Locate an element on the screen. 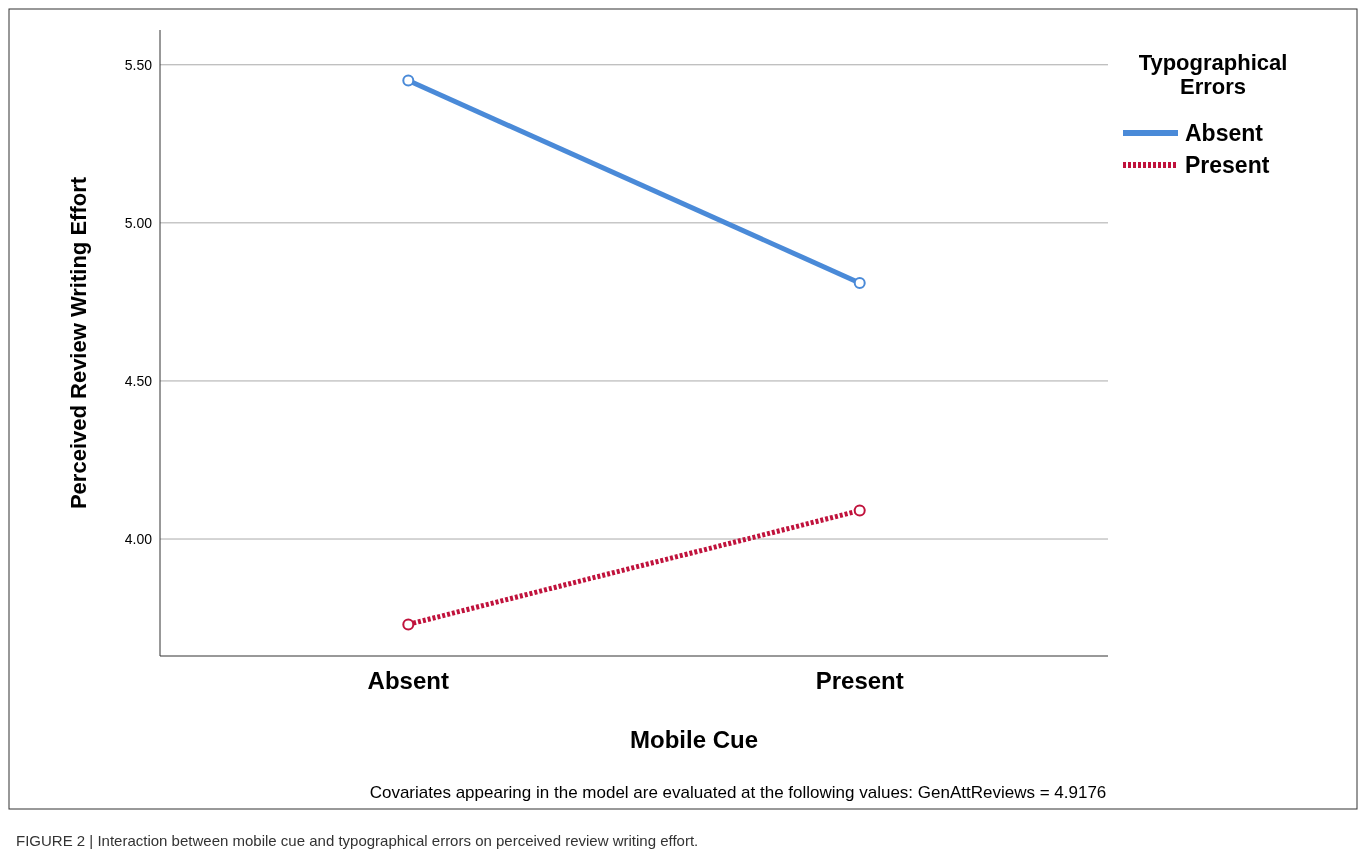 Image resolution: width=1358 pixels, height=862 pixels. y-tick-label: 4.50 is located at coordinates (138, 380).